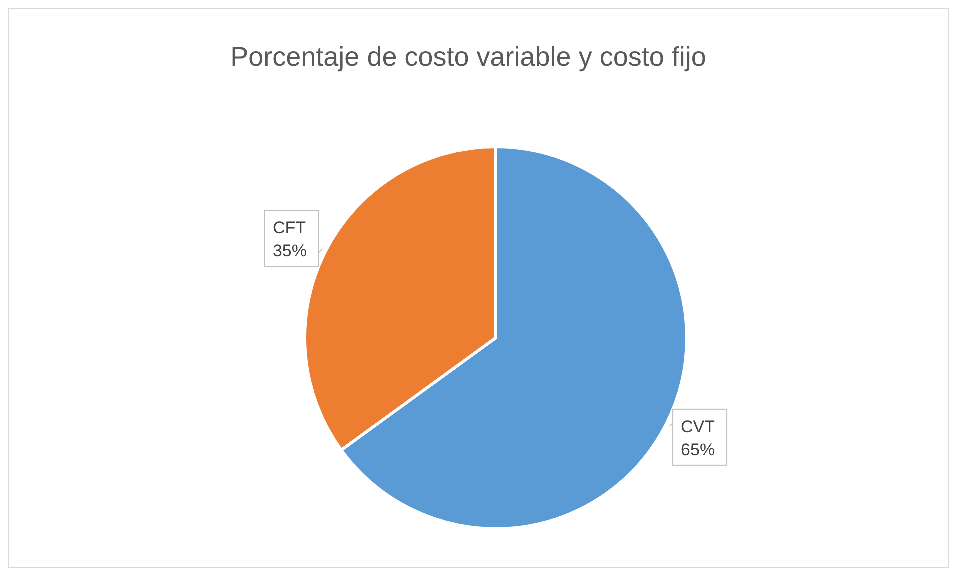 Image resolution: width=957 pixels, height=576 pixels. What do you see at coordinates (468, 57) in the screenshot?
I see `chart-title: Porcentaje de costo variable y costo fijo` at bounding box center [468, 57].